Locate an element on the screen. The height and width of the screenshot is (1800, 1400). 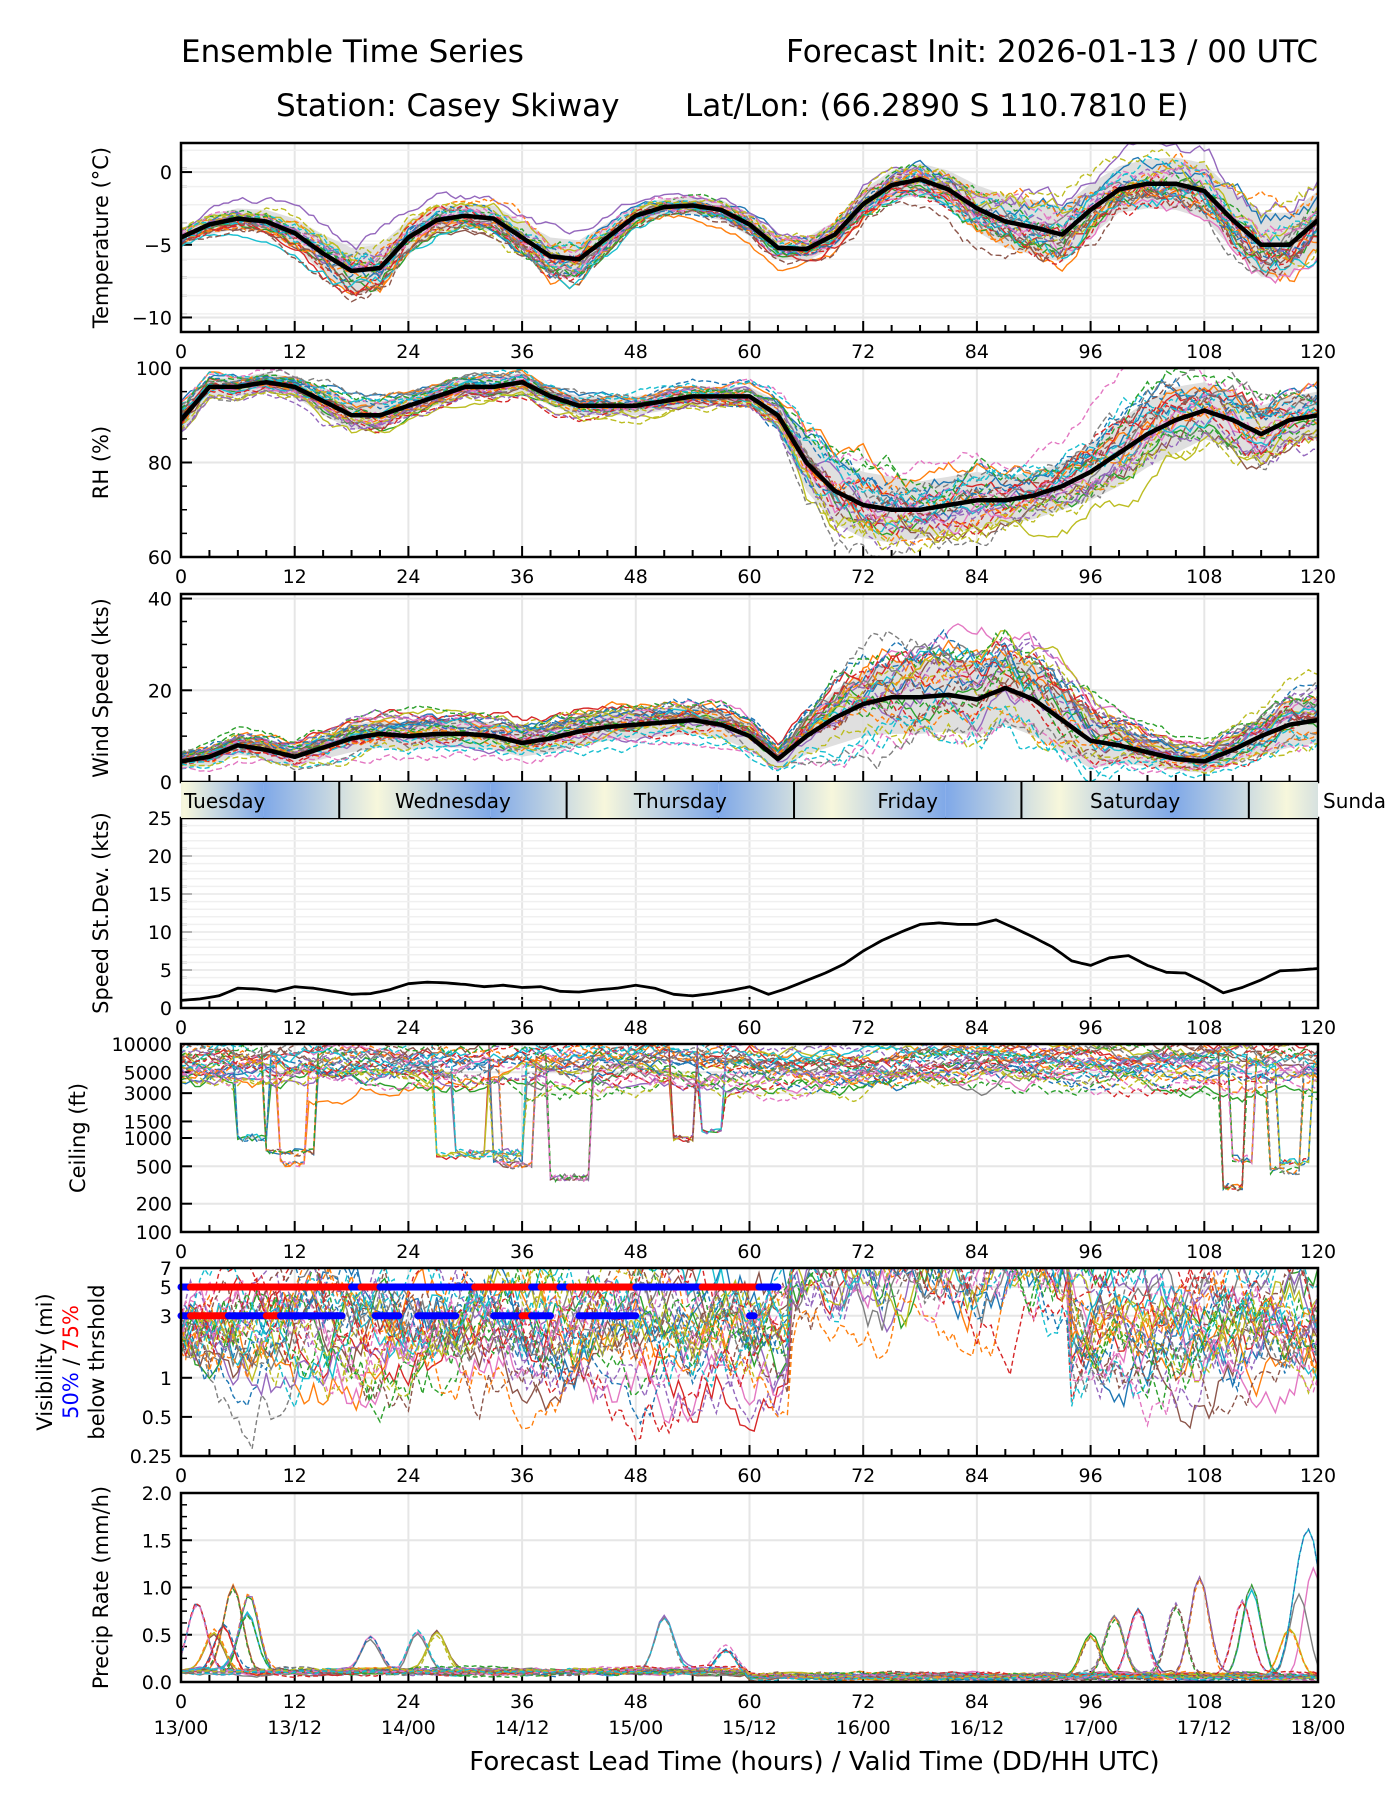
y-axis-label-percentiles: 50% / 75% is located at coordinates (71, 1362).